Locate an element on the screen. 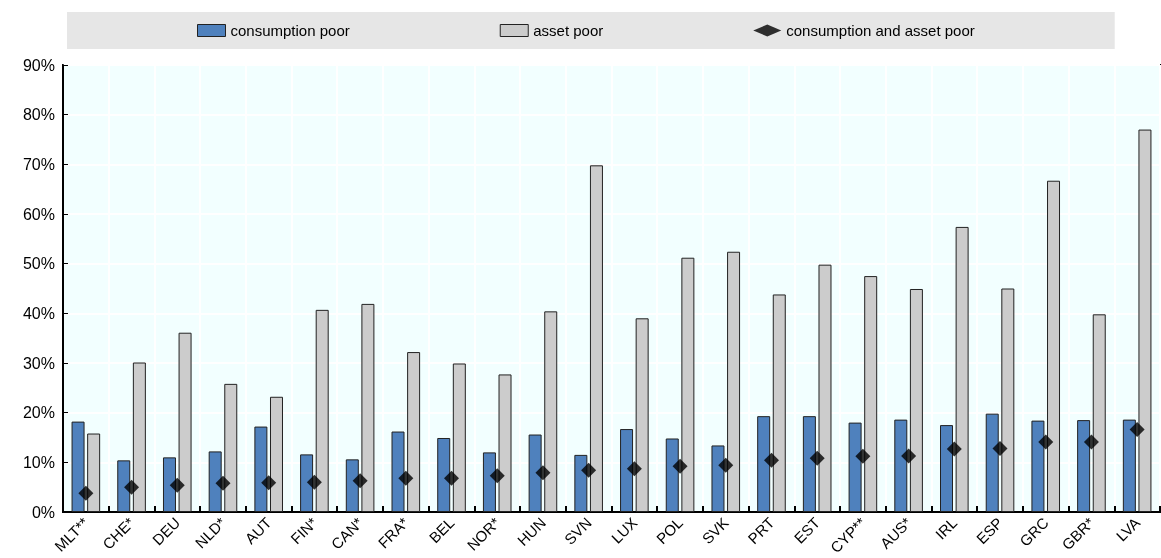  y-tick-label: 70% is located at coordinates (38, 164).